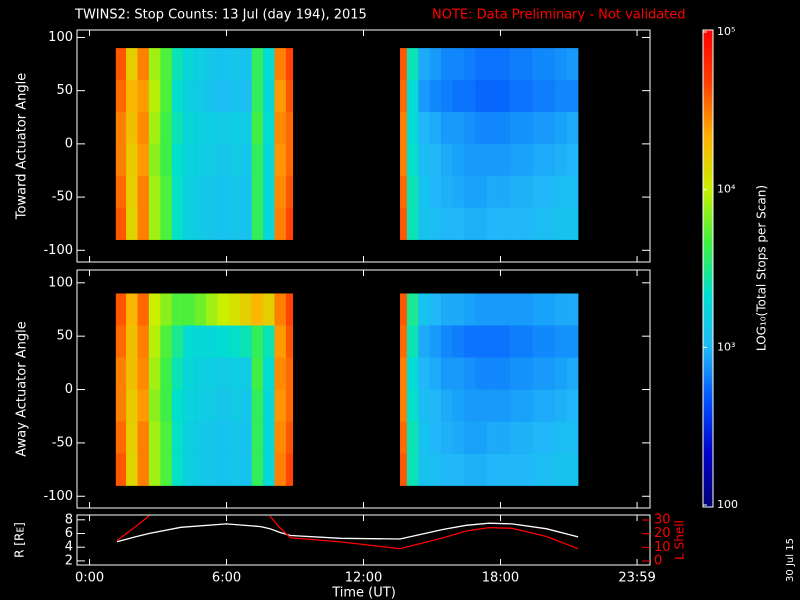 This screenshot has width=800, height=600. Describe the element at coordinates (762, 268) in the screenshot. I see `colorbar-label: LOG₁₀(Total Stops per Scan)` at that location.